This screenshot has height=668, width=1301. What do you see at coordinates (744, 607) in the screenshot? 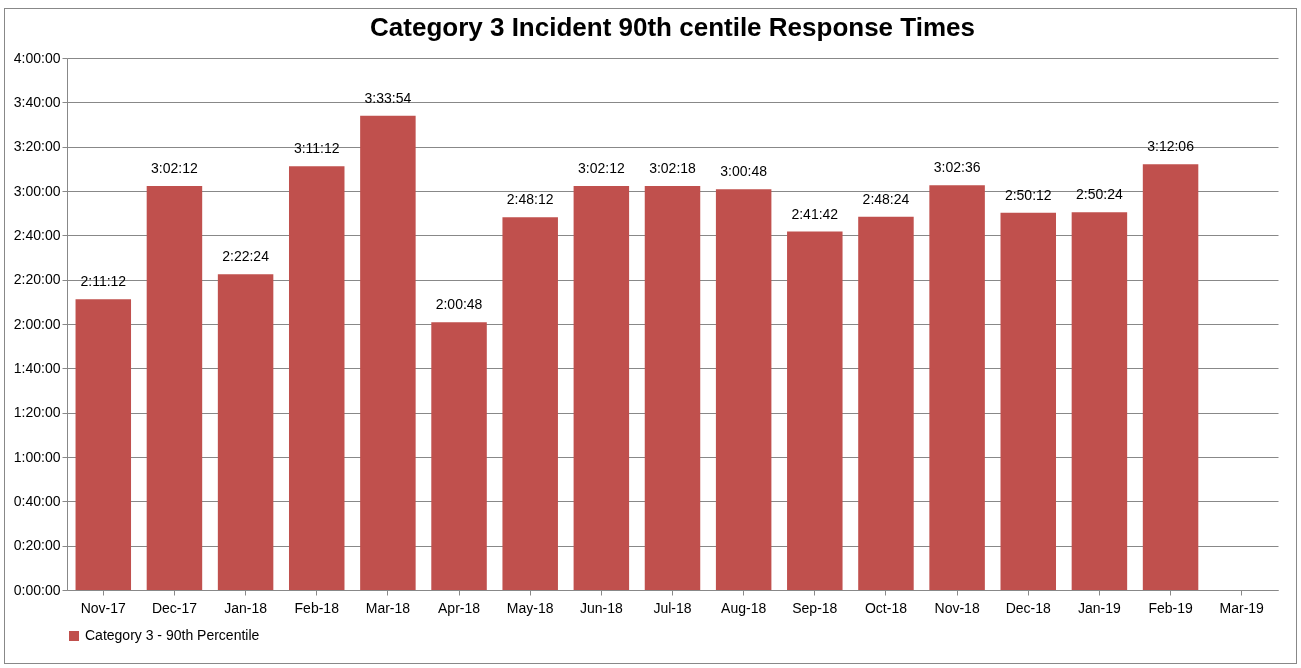
I see `x-tick-label: Aug-18` at bounding box center [744, 607].